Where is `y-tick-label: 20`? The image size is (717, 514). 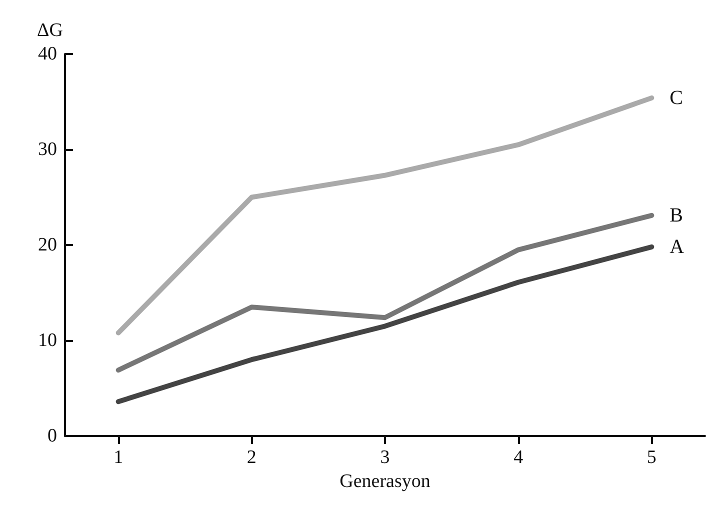
y-tick-label: 20 is located at coordinates (47, 245).